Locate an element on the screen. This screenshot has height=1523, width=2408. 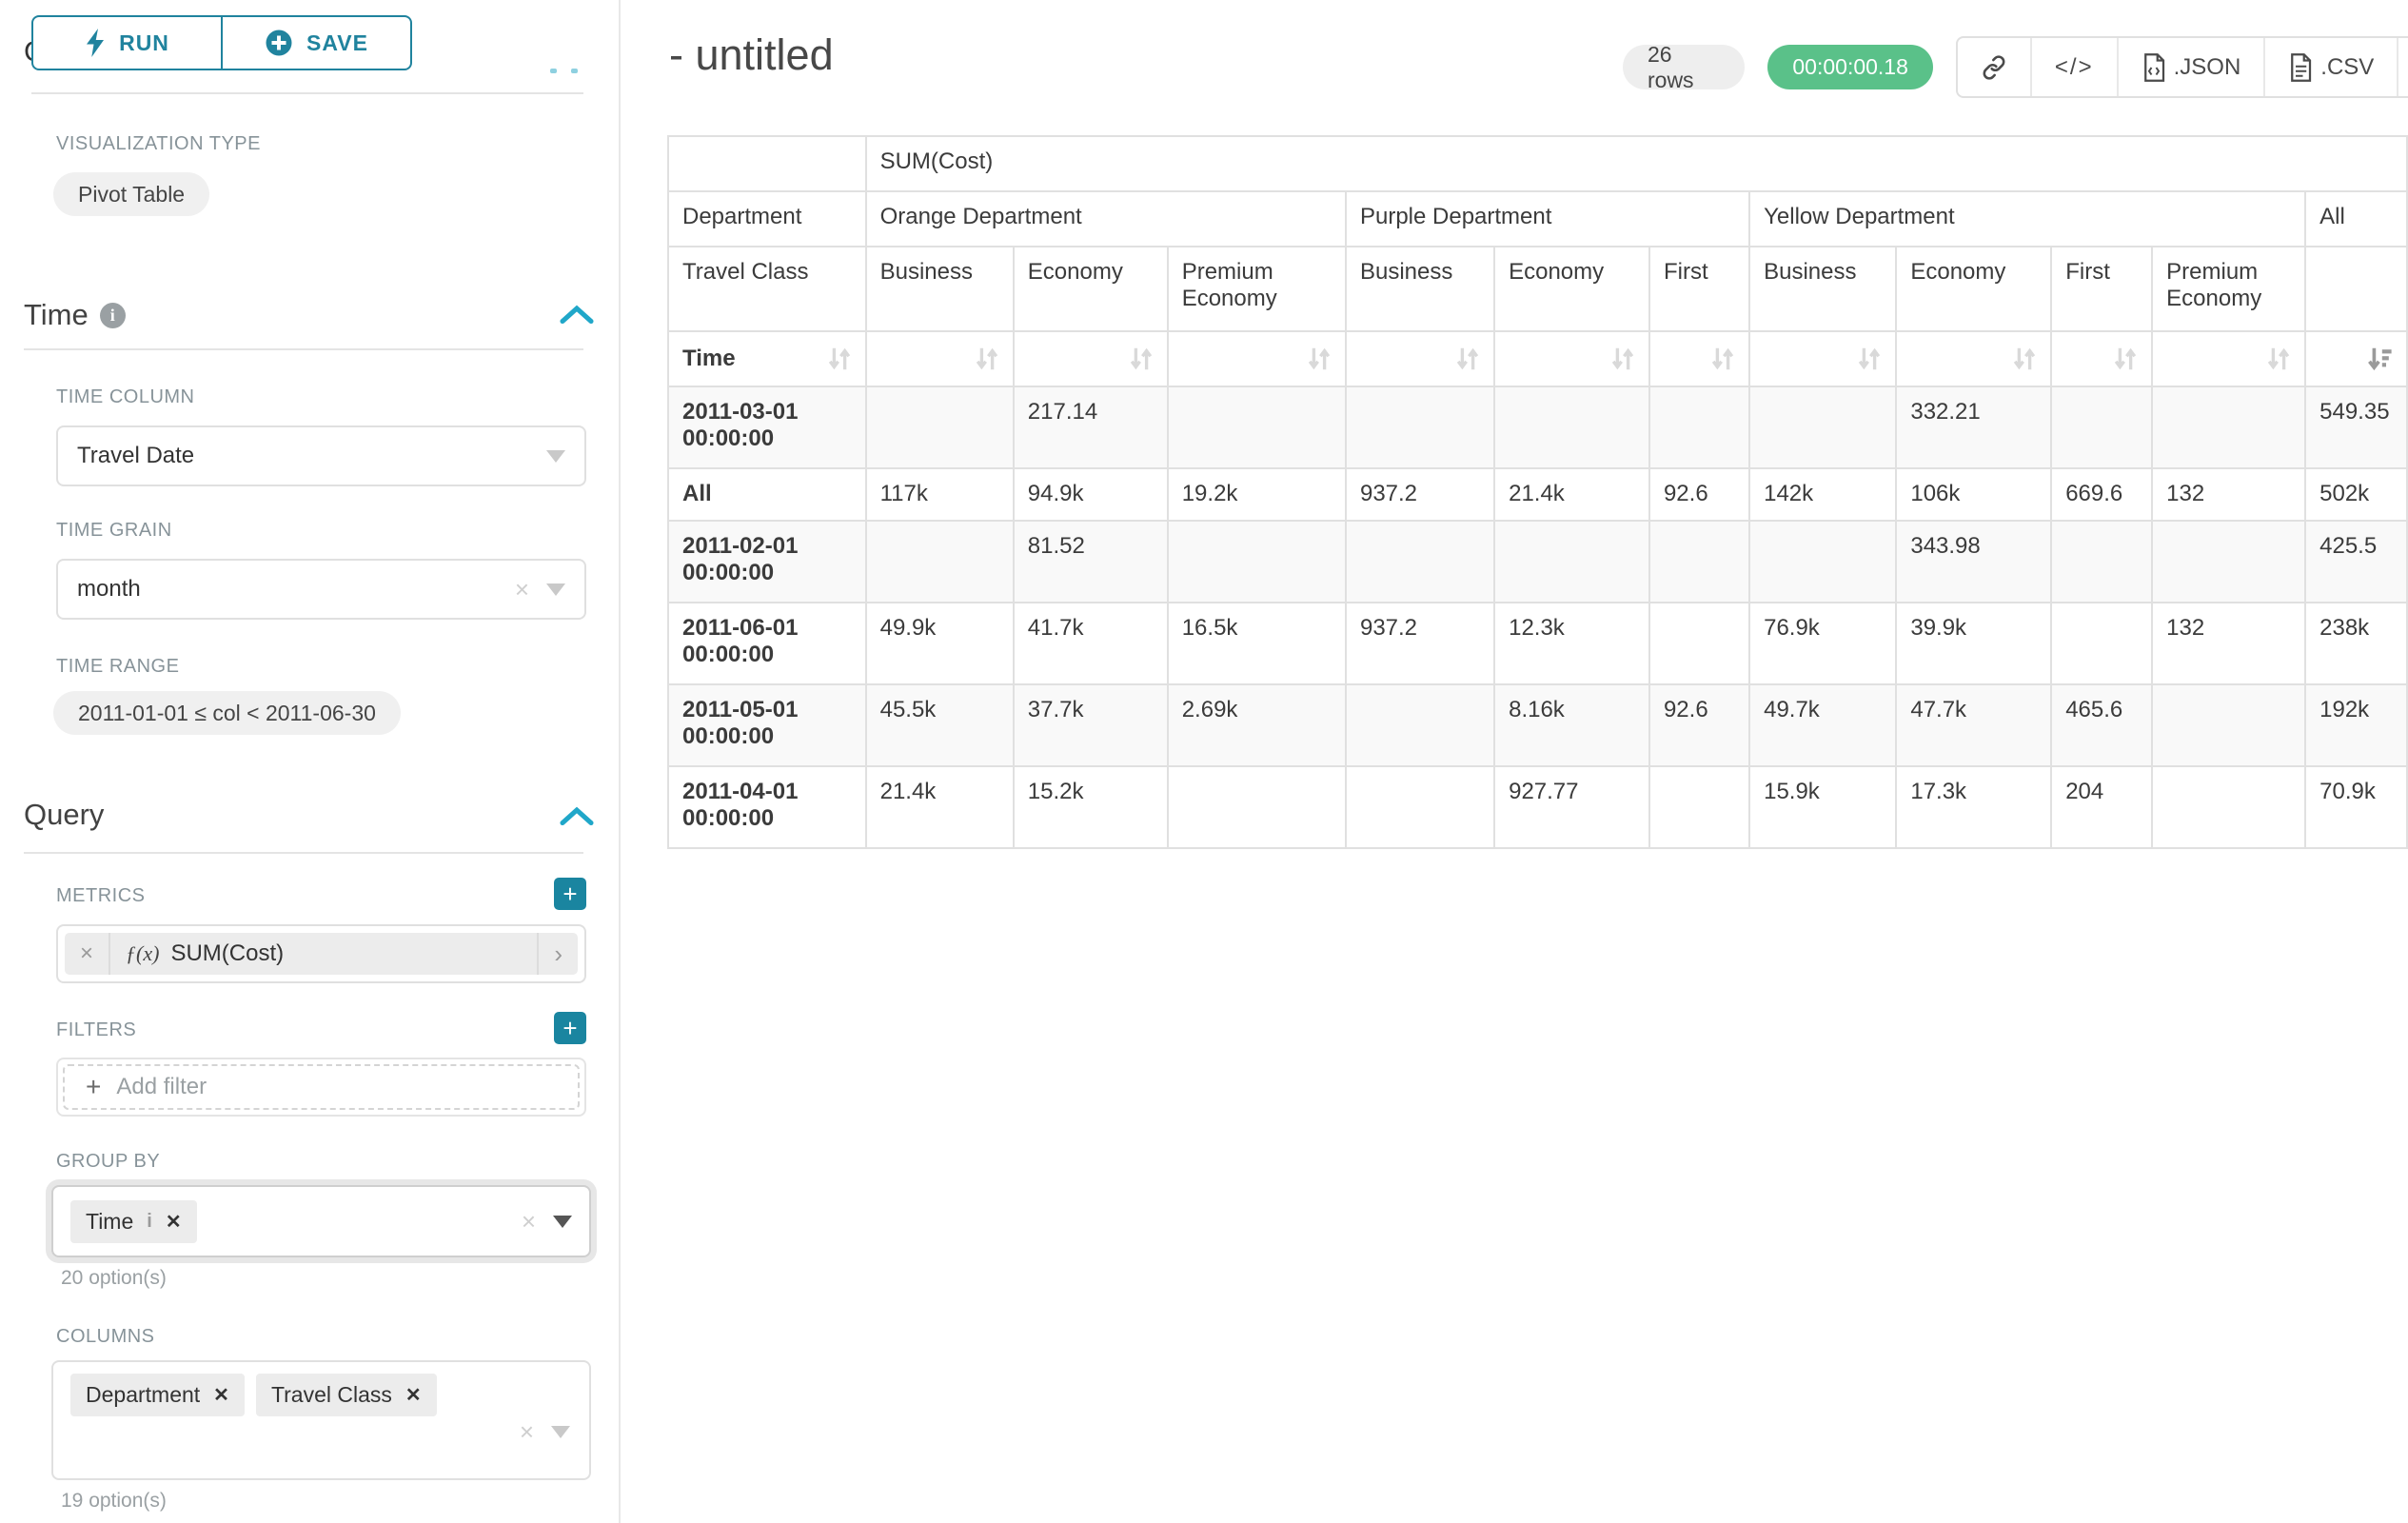
view-query-button: </> is located at coordinates (2073, 67).